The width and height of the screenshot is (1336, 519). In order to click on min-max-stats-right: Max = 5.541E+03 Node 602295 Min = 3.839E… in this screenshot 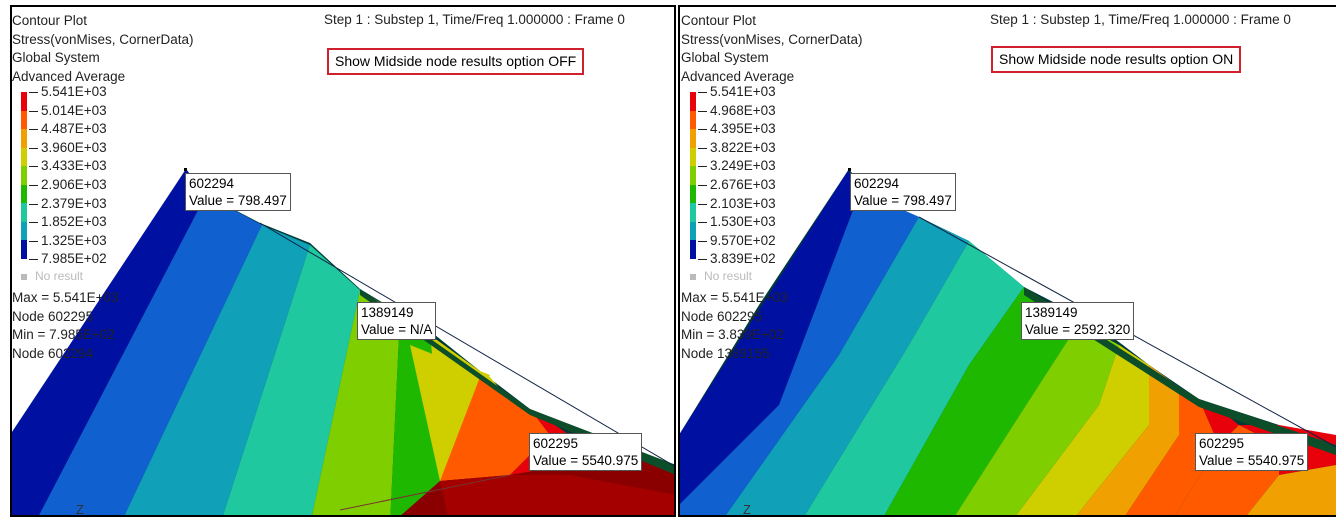, I will do `click(734, 326)`.